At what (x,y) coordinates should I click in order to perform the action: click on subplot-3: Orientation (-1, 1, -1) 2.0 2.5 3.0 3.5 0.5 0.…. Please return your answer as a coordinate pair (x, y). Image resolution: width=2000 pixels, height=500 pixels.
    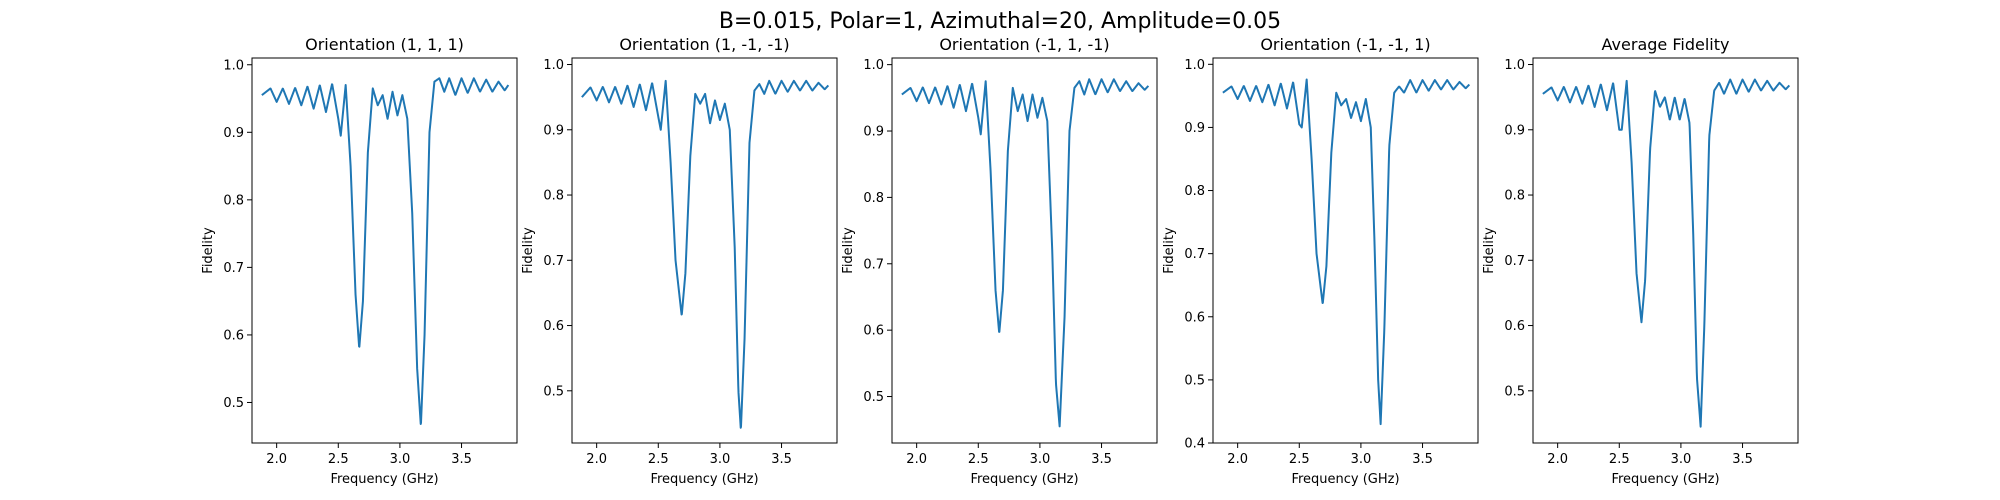
    Looking at the image, I should click on (999, 261).